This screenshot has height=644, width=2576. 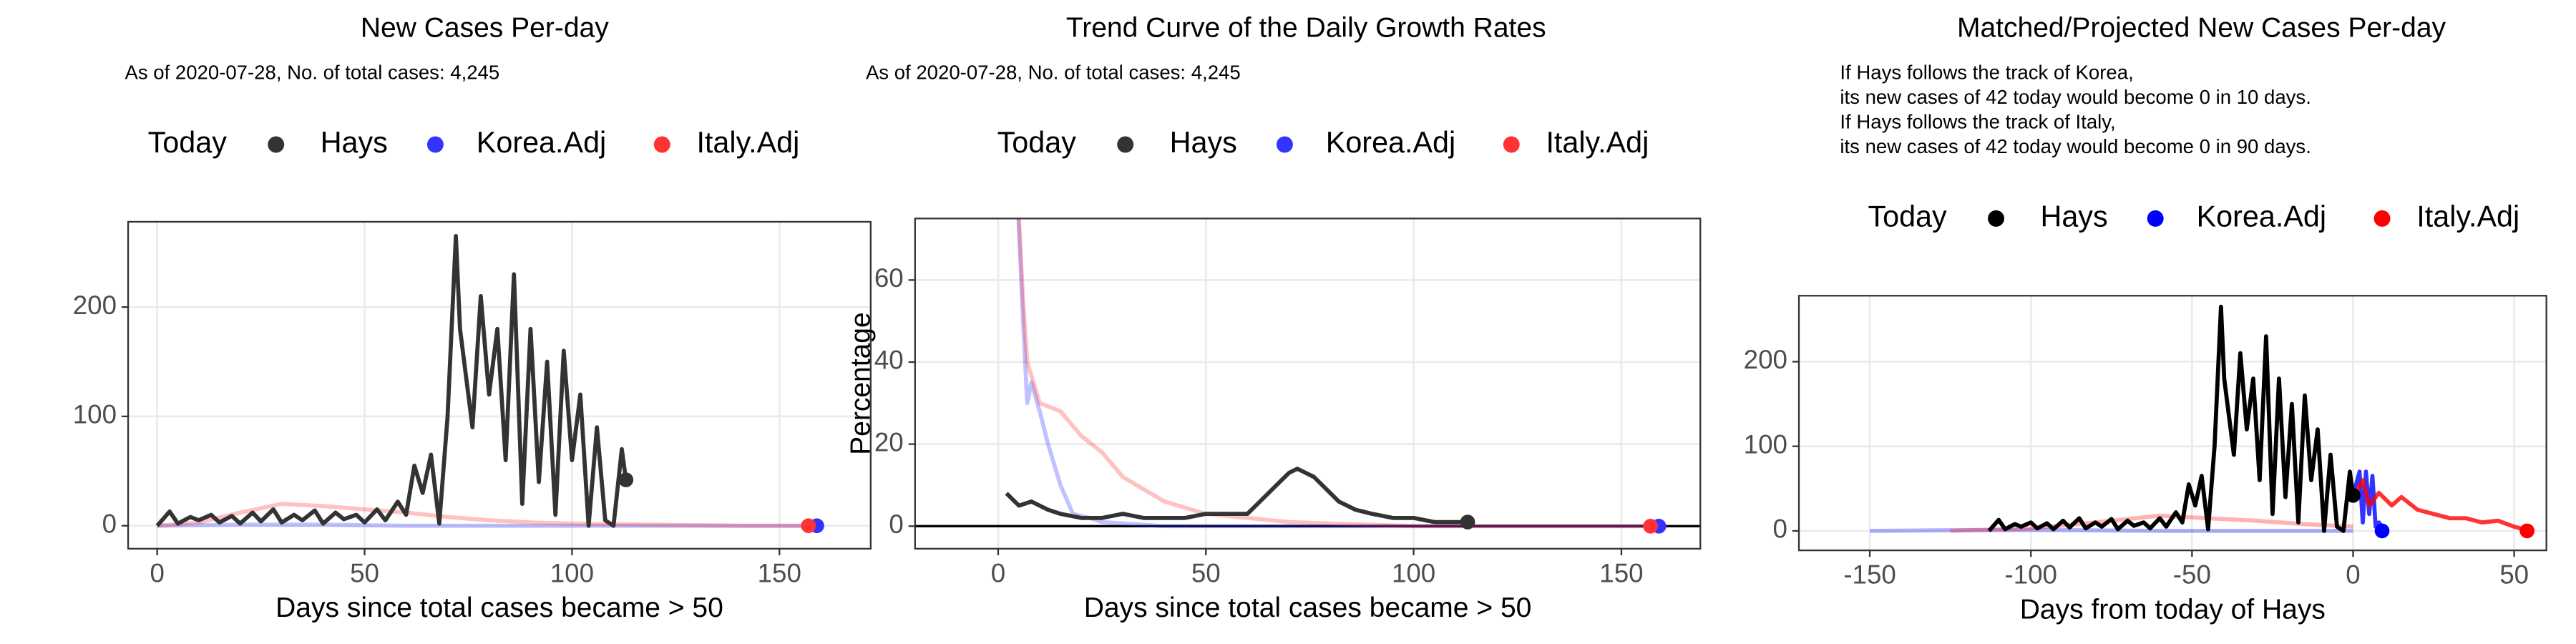 I want to click on annotation: If Hays follows the track of Italy,, so click(x=1977, y=121).